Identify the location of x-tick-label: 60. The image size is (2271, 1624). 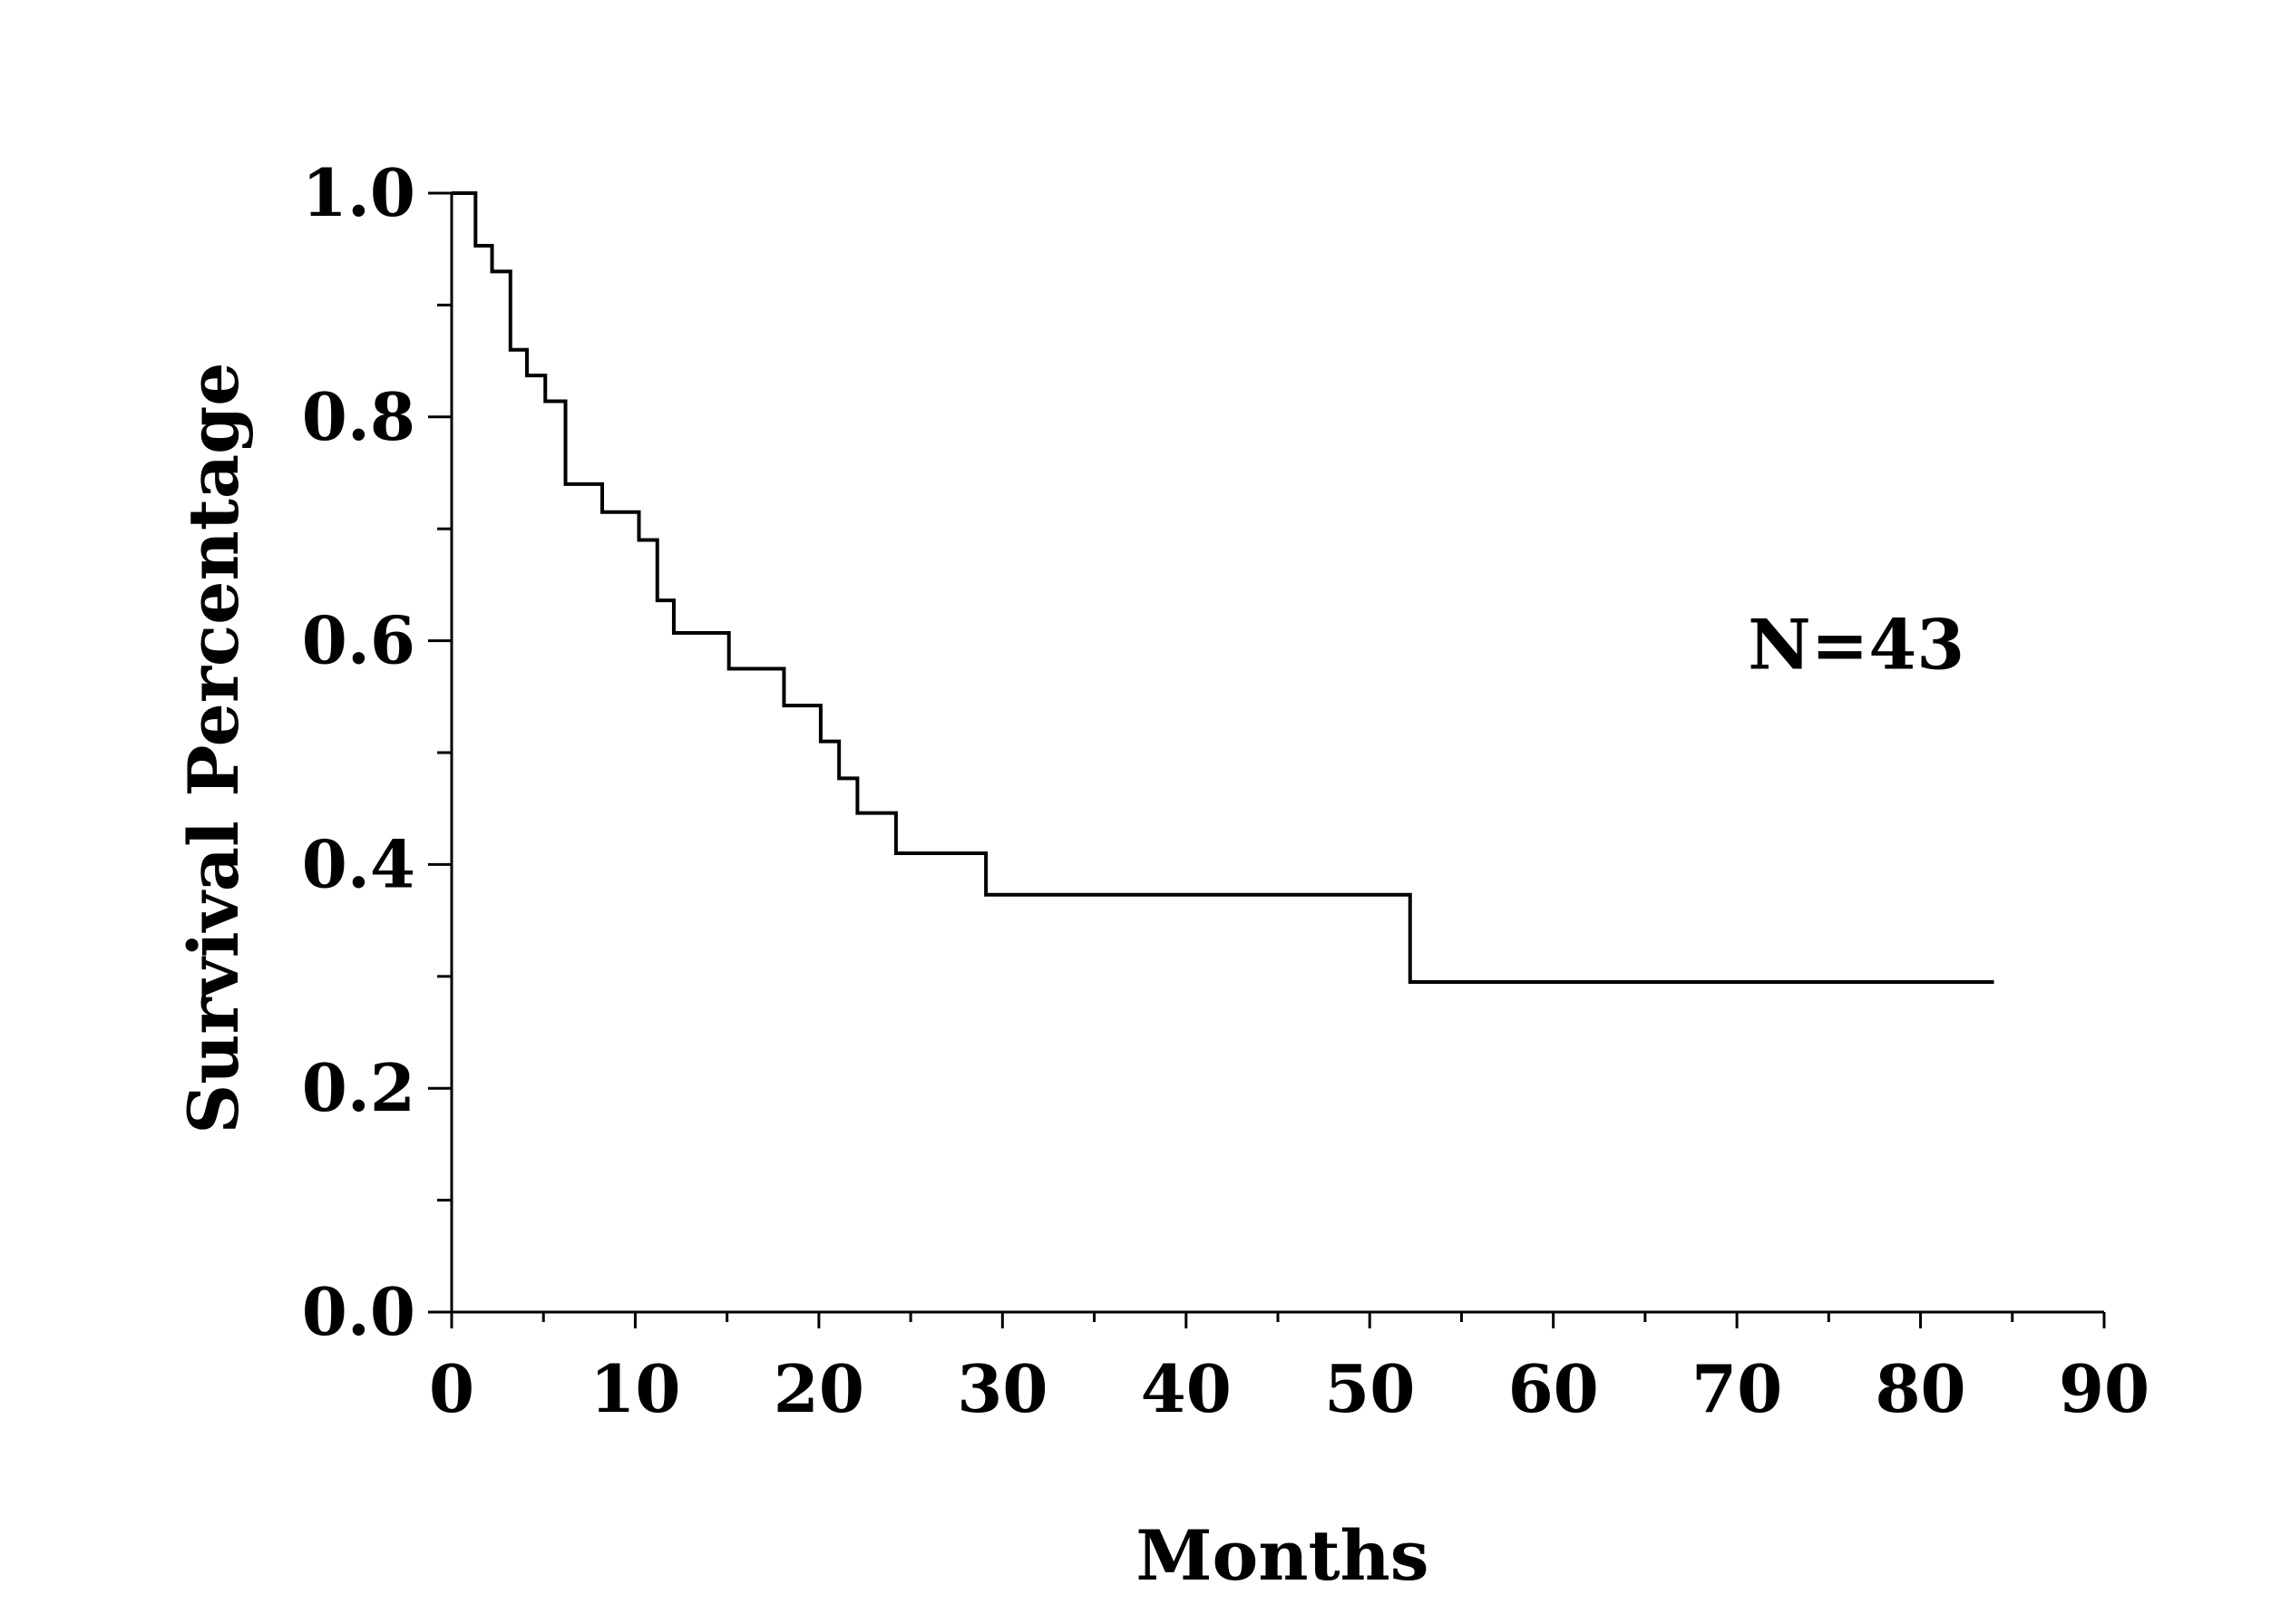
(1553, 1388).